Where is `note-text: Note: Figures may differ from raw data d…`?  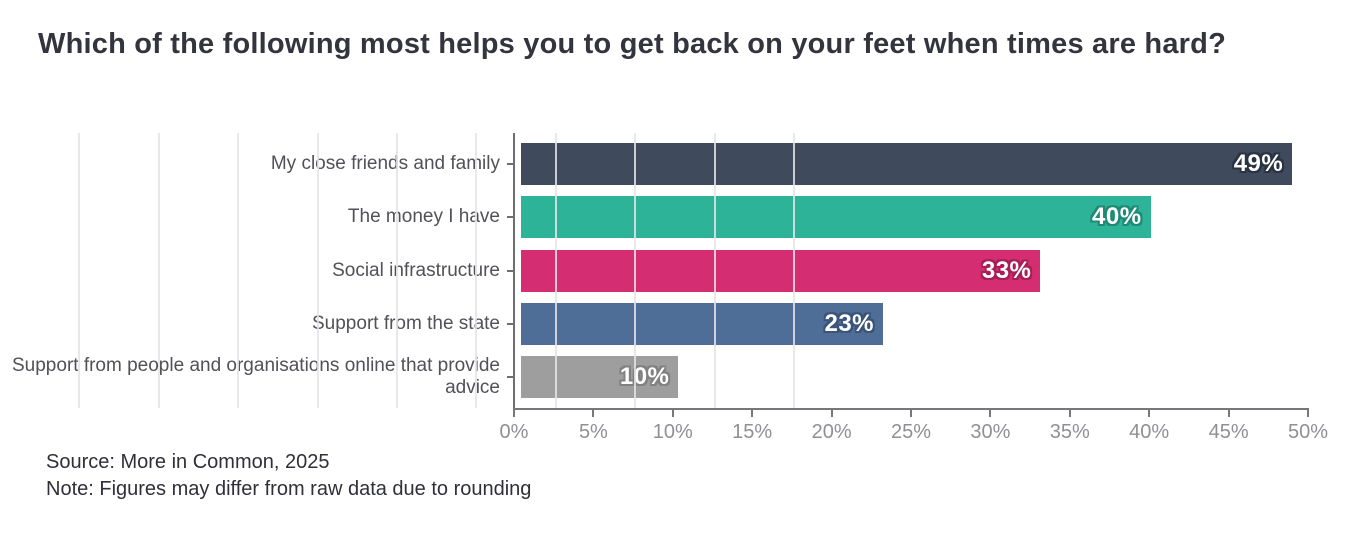 note-text: Note: Figures may differ from raw data d… is located at coordinates (289, 489).